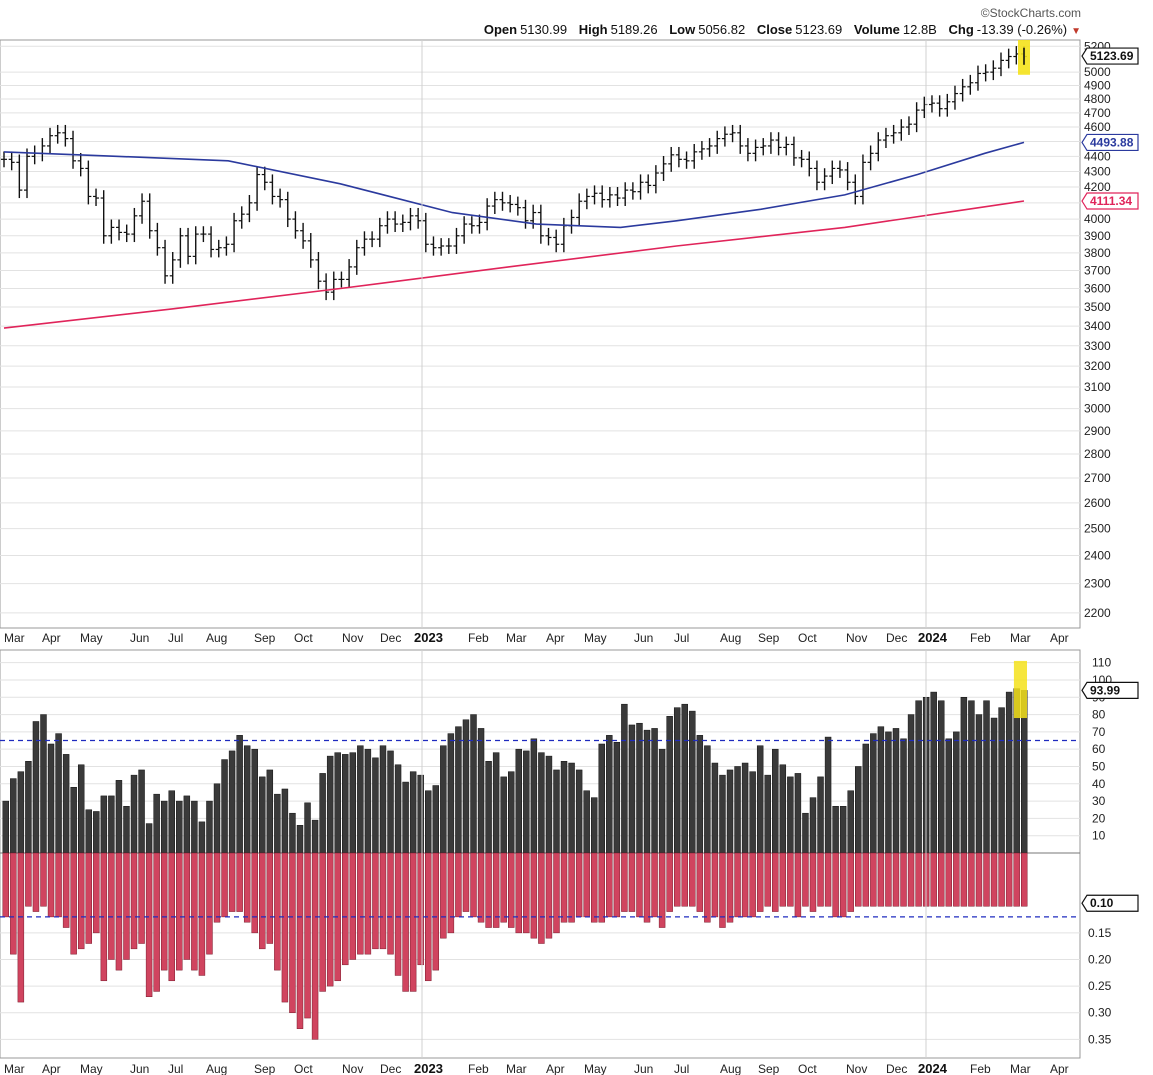  Describe the element at coordinates (1110, 56) in the screenshot. I see `close-price-tag-box` at that location.